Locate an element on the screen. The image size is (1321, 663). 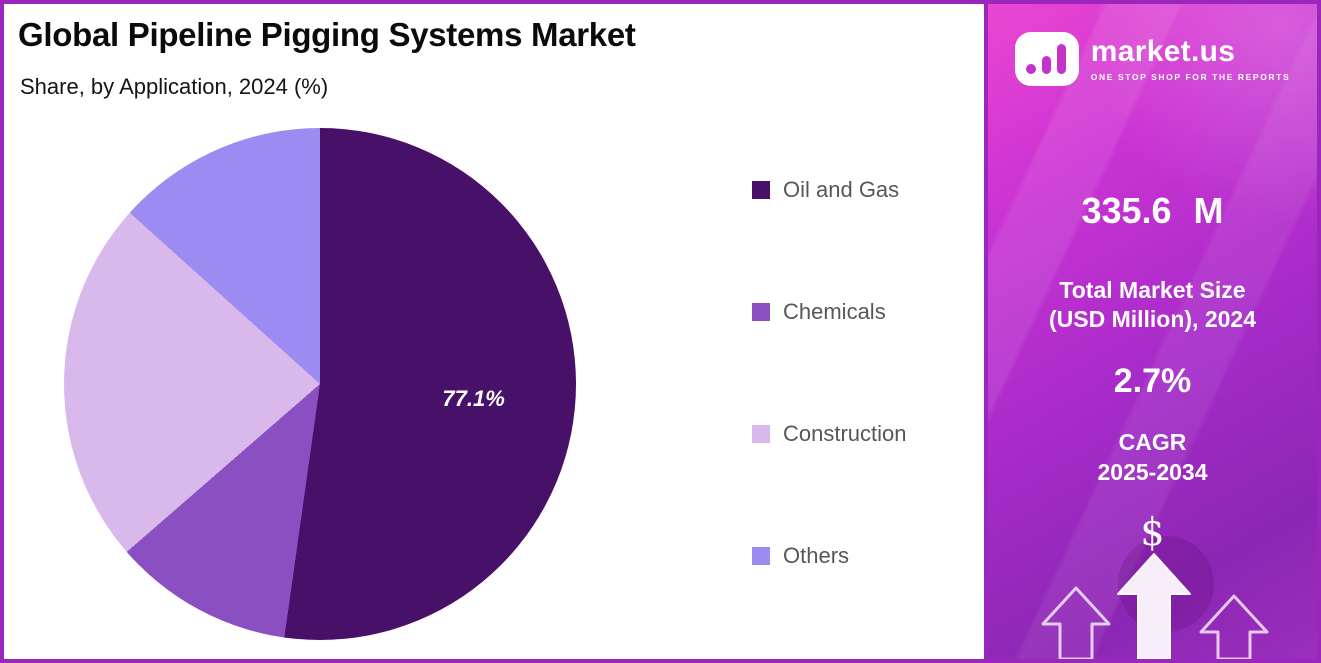
legend-item-chemicals: Chemicals is located at coordinates (829, 312).